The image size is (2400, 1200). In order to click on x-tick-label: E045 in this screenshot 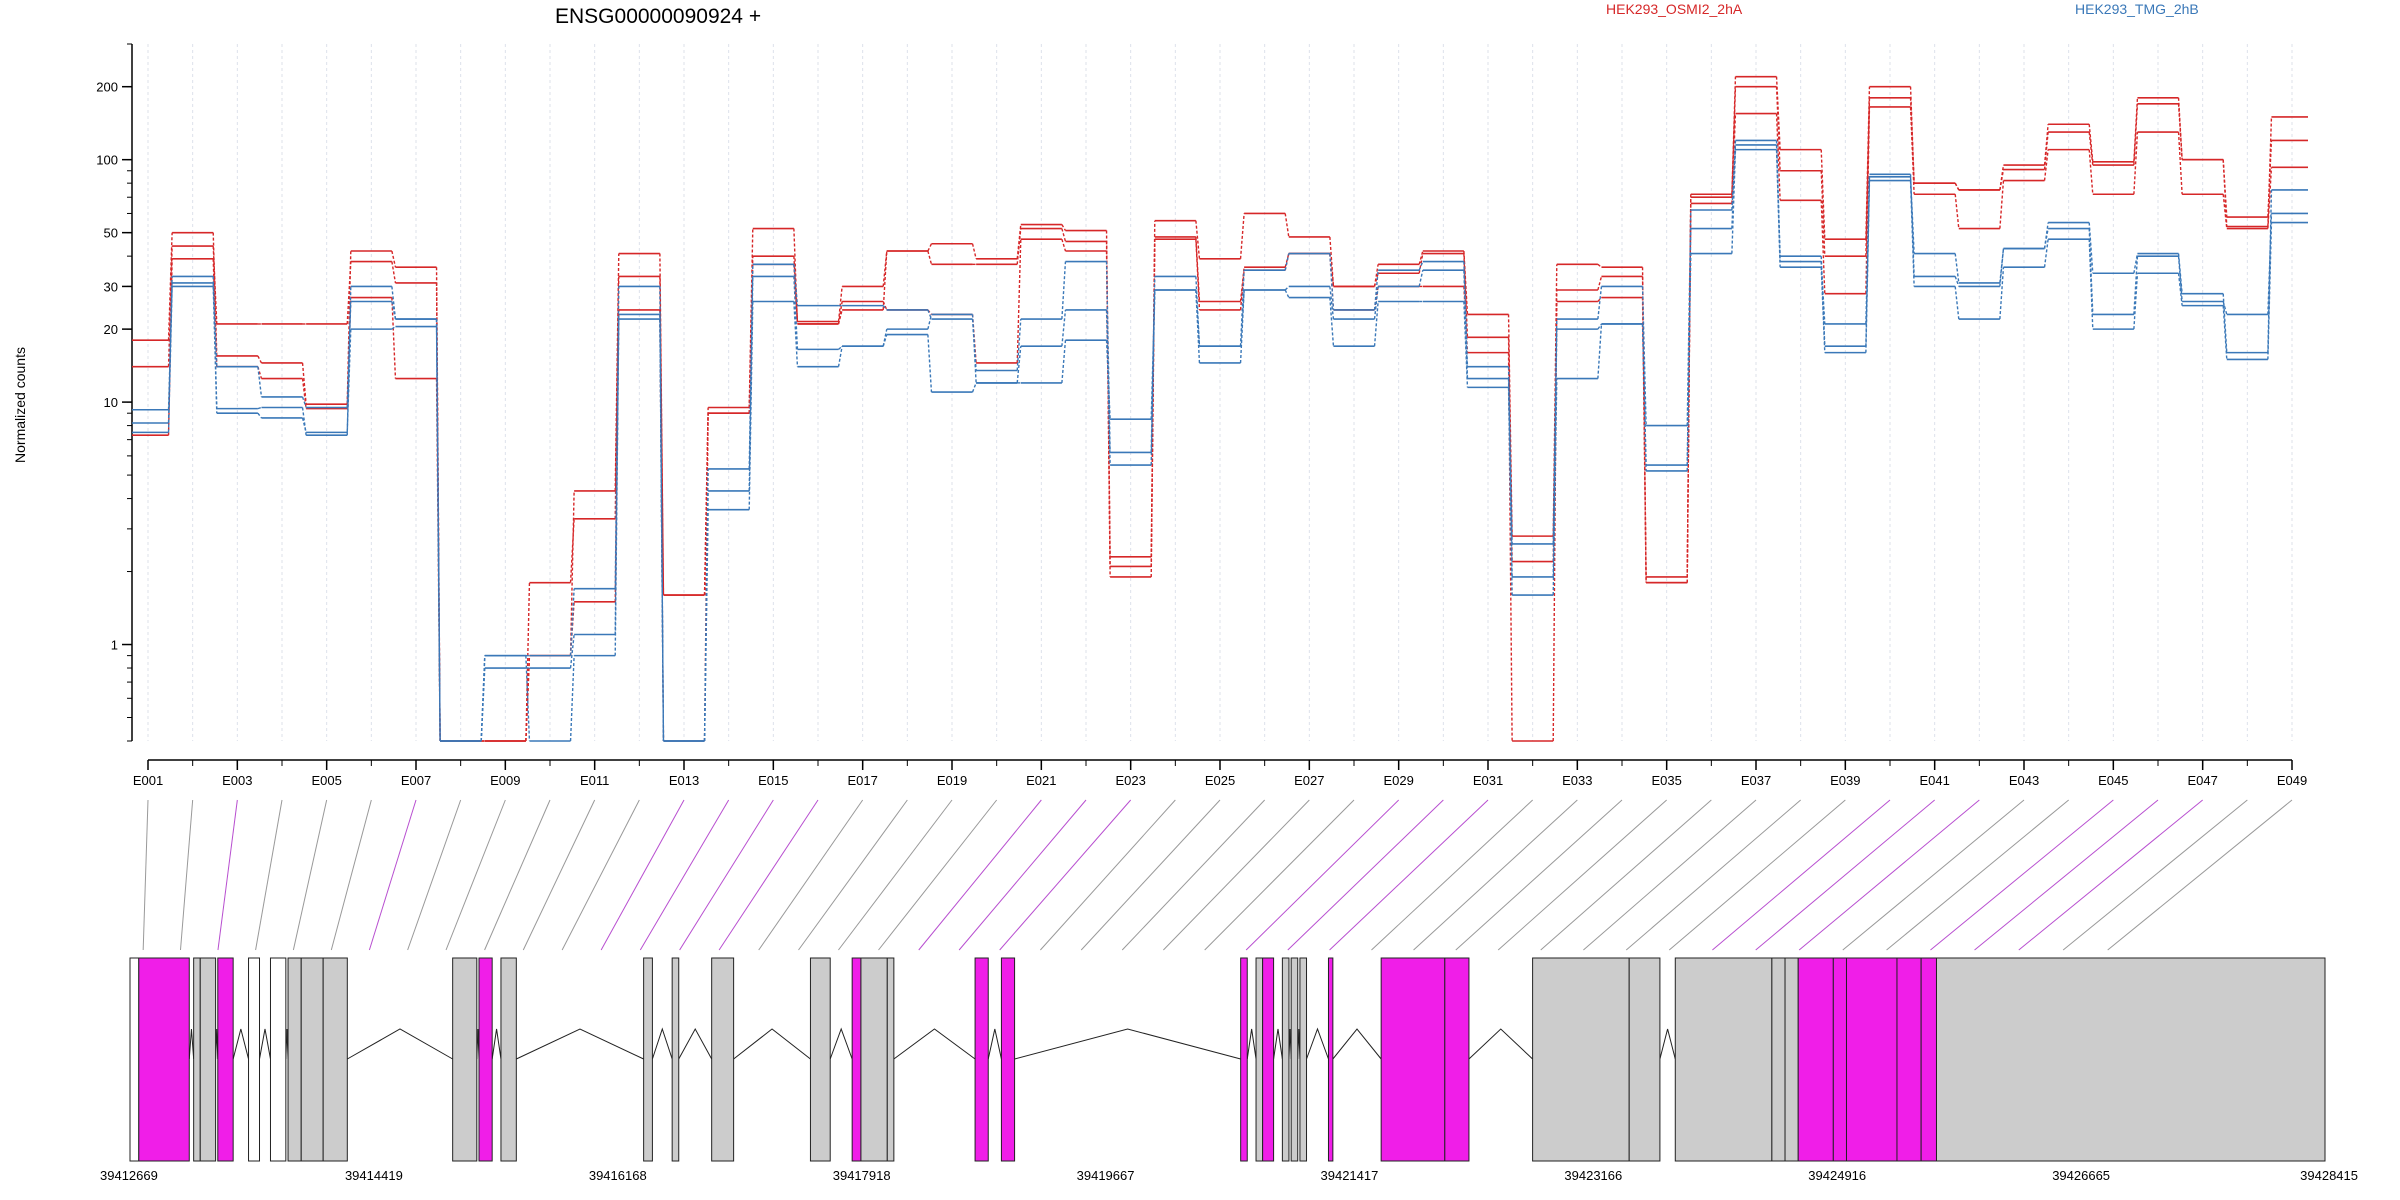, I will do `click(2113, 780)`.